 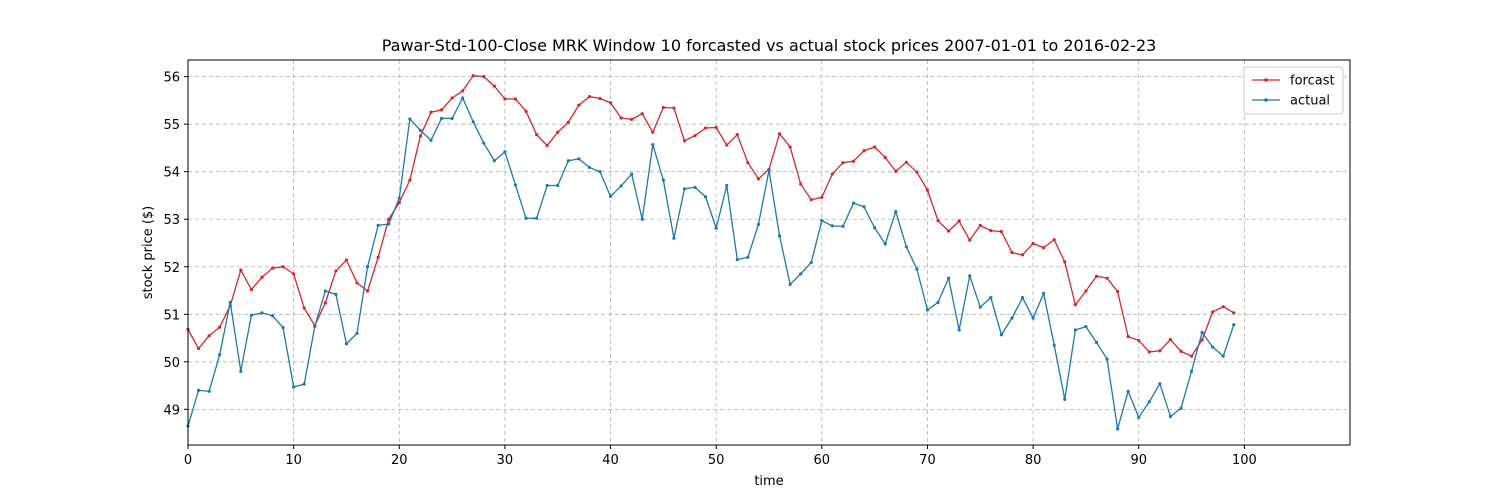 What do you see at coordinates (822, 460) in the screenshot?
I see `x-tick-label: 60` at bounding box center [822, 460].